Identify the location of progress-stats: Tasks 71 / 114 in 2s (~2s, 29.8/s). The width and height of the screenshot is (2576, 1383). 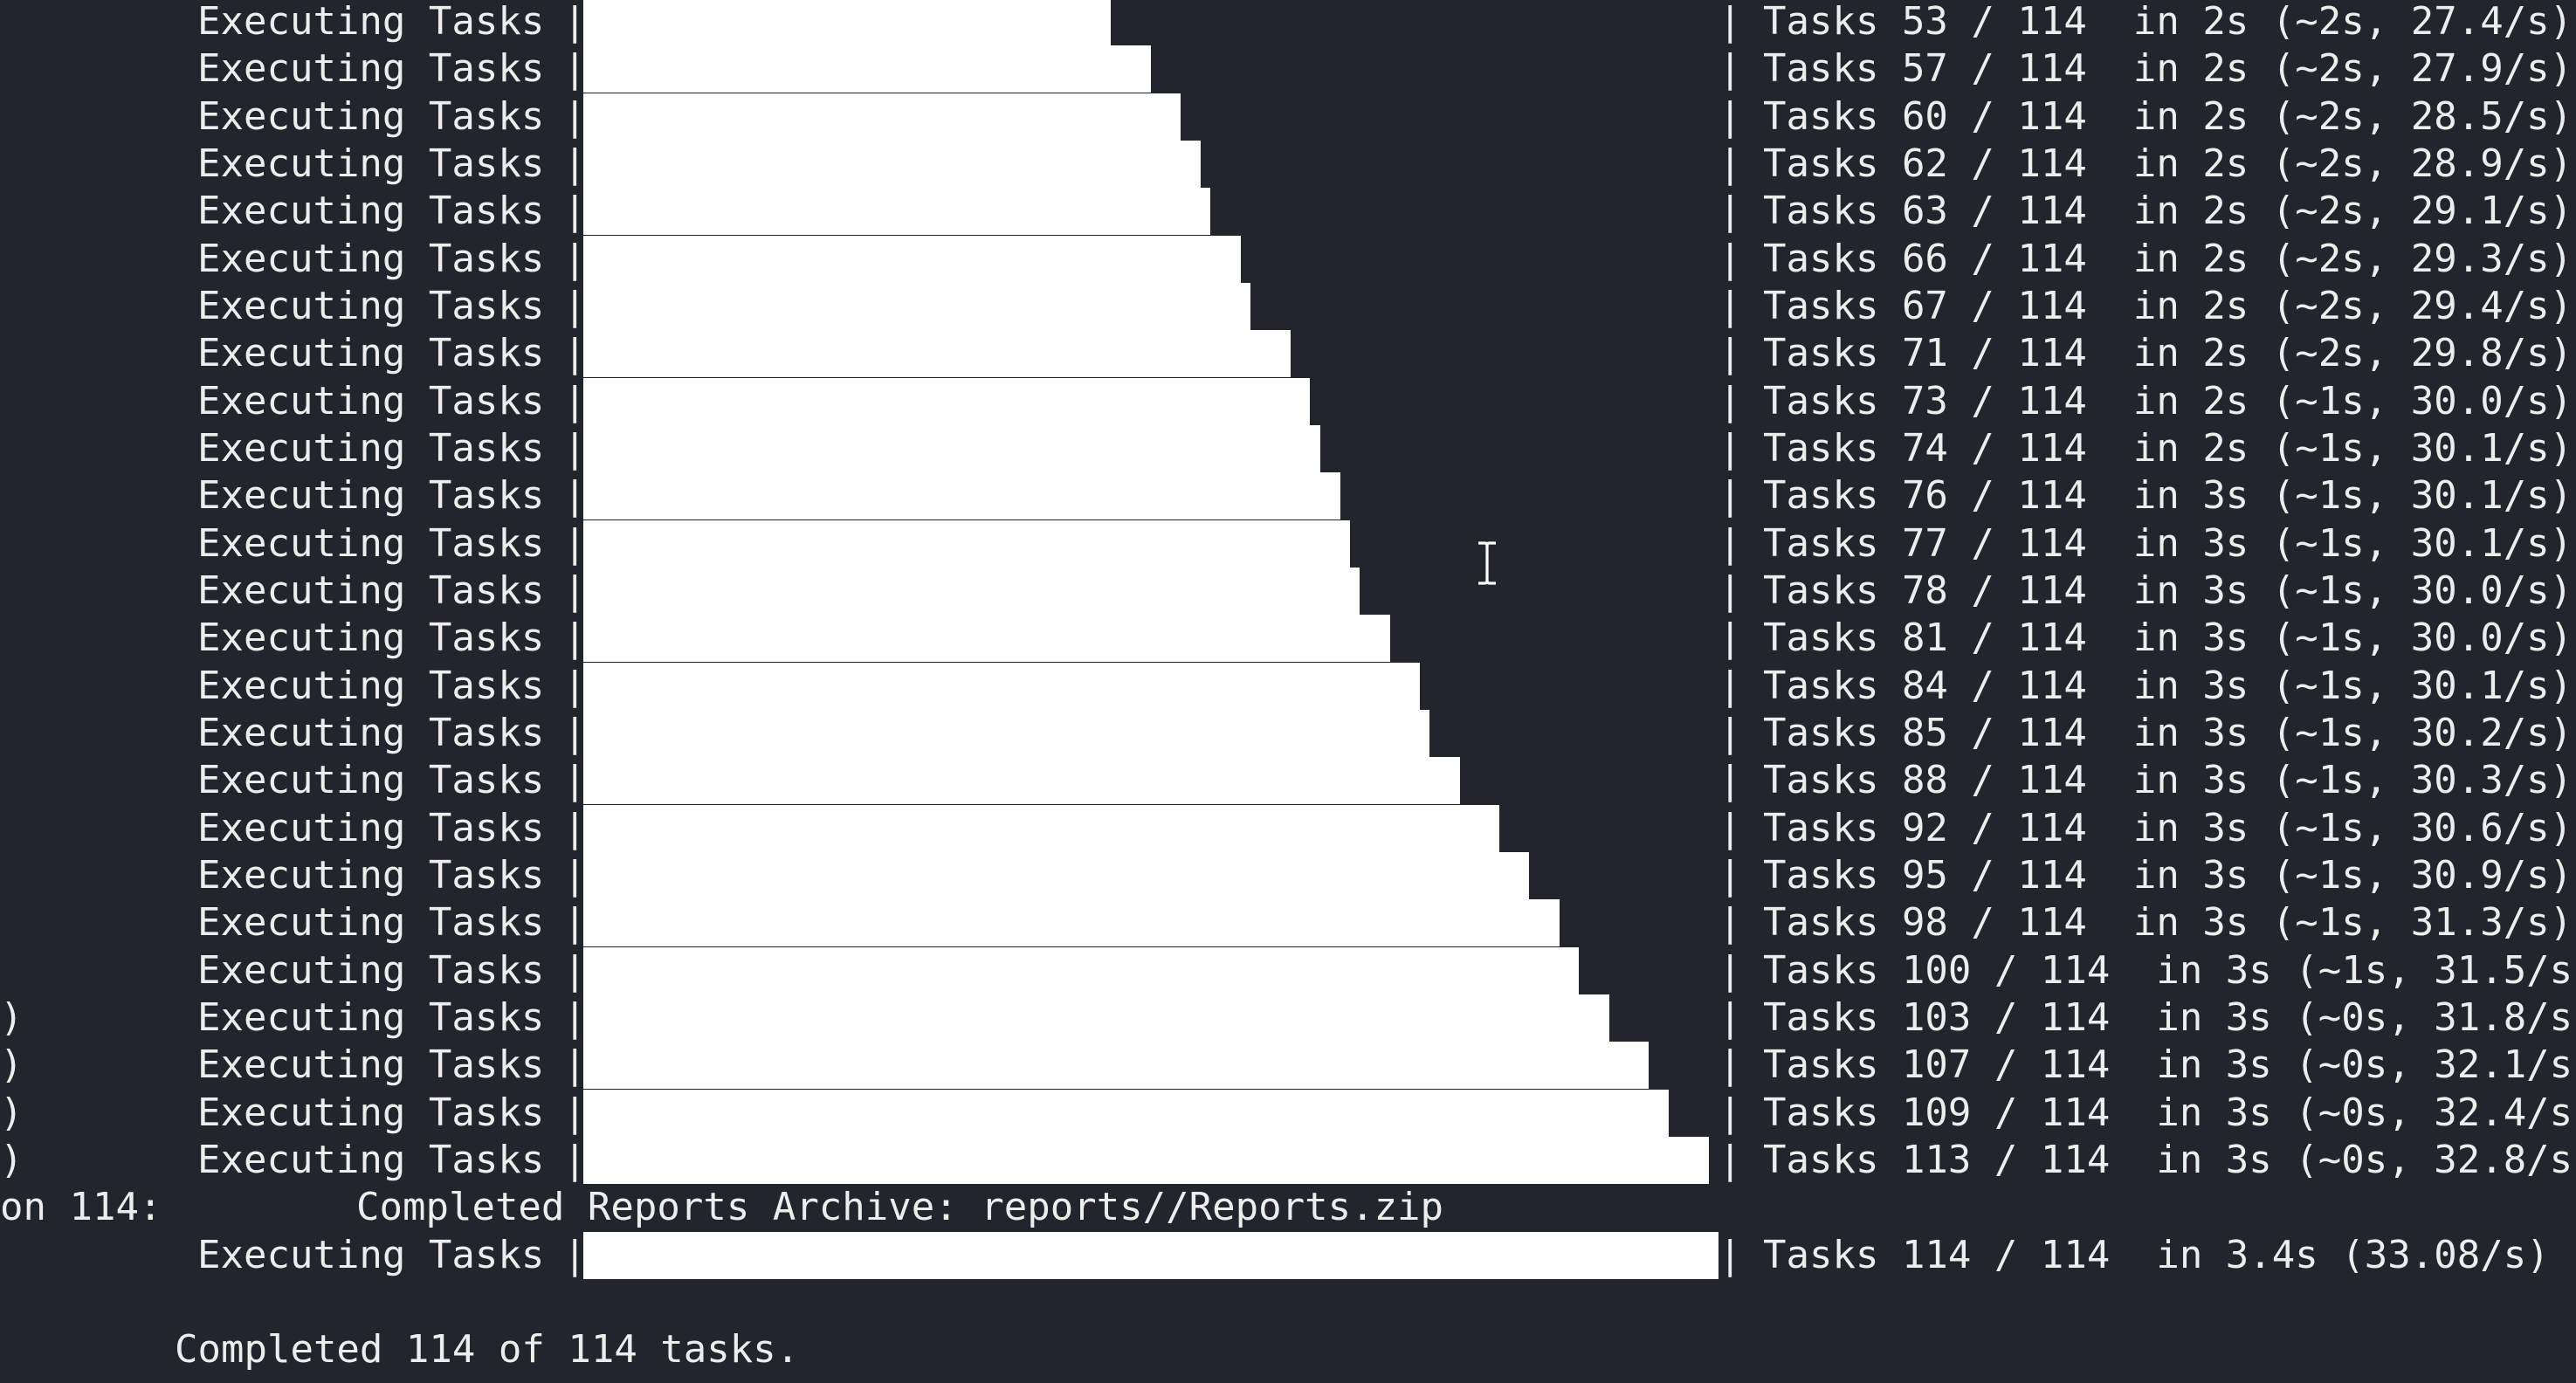
(2168, 353).